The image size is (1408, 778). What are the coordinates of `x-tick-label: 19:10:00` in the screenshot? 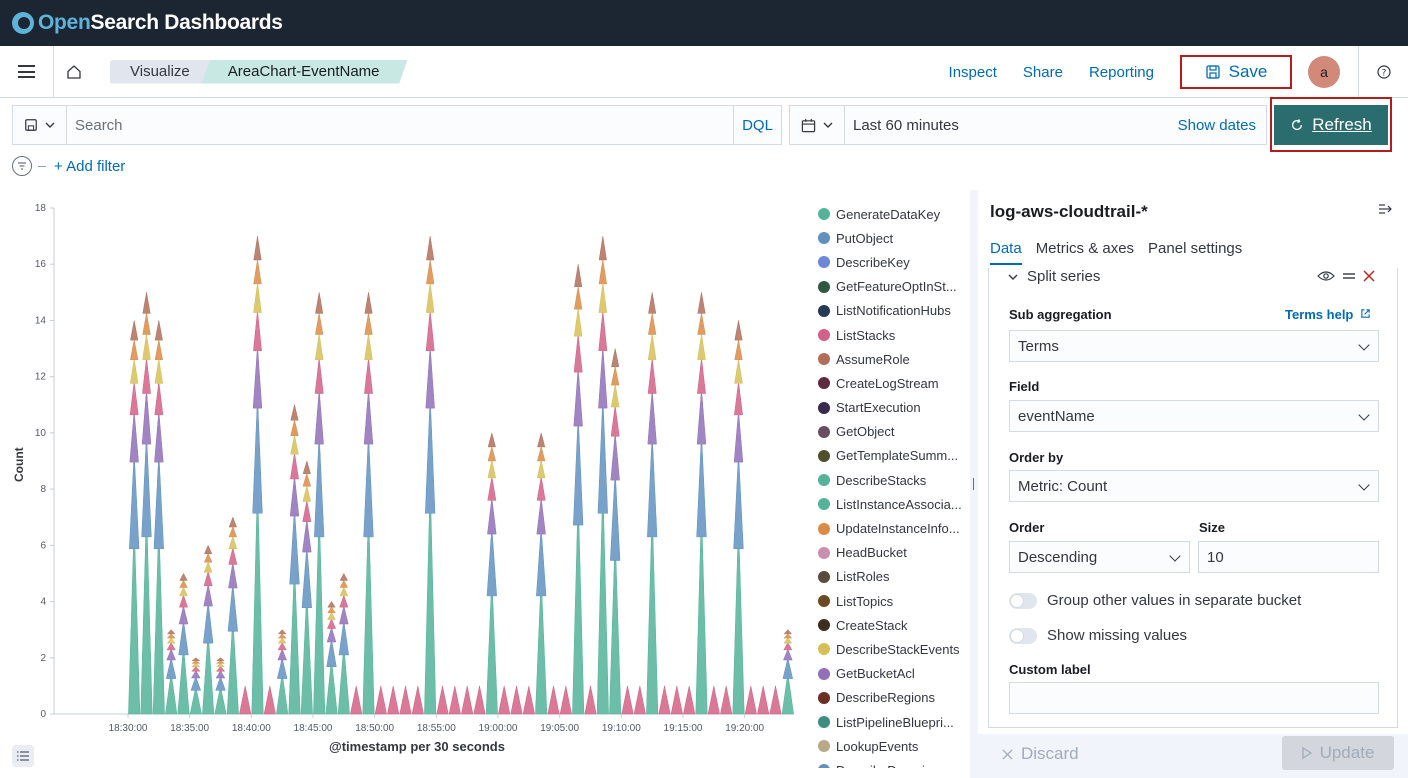 It's located at (621, 728).